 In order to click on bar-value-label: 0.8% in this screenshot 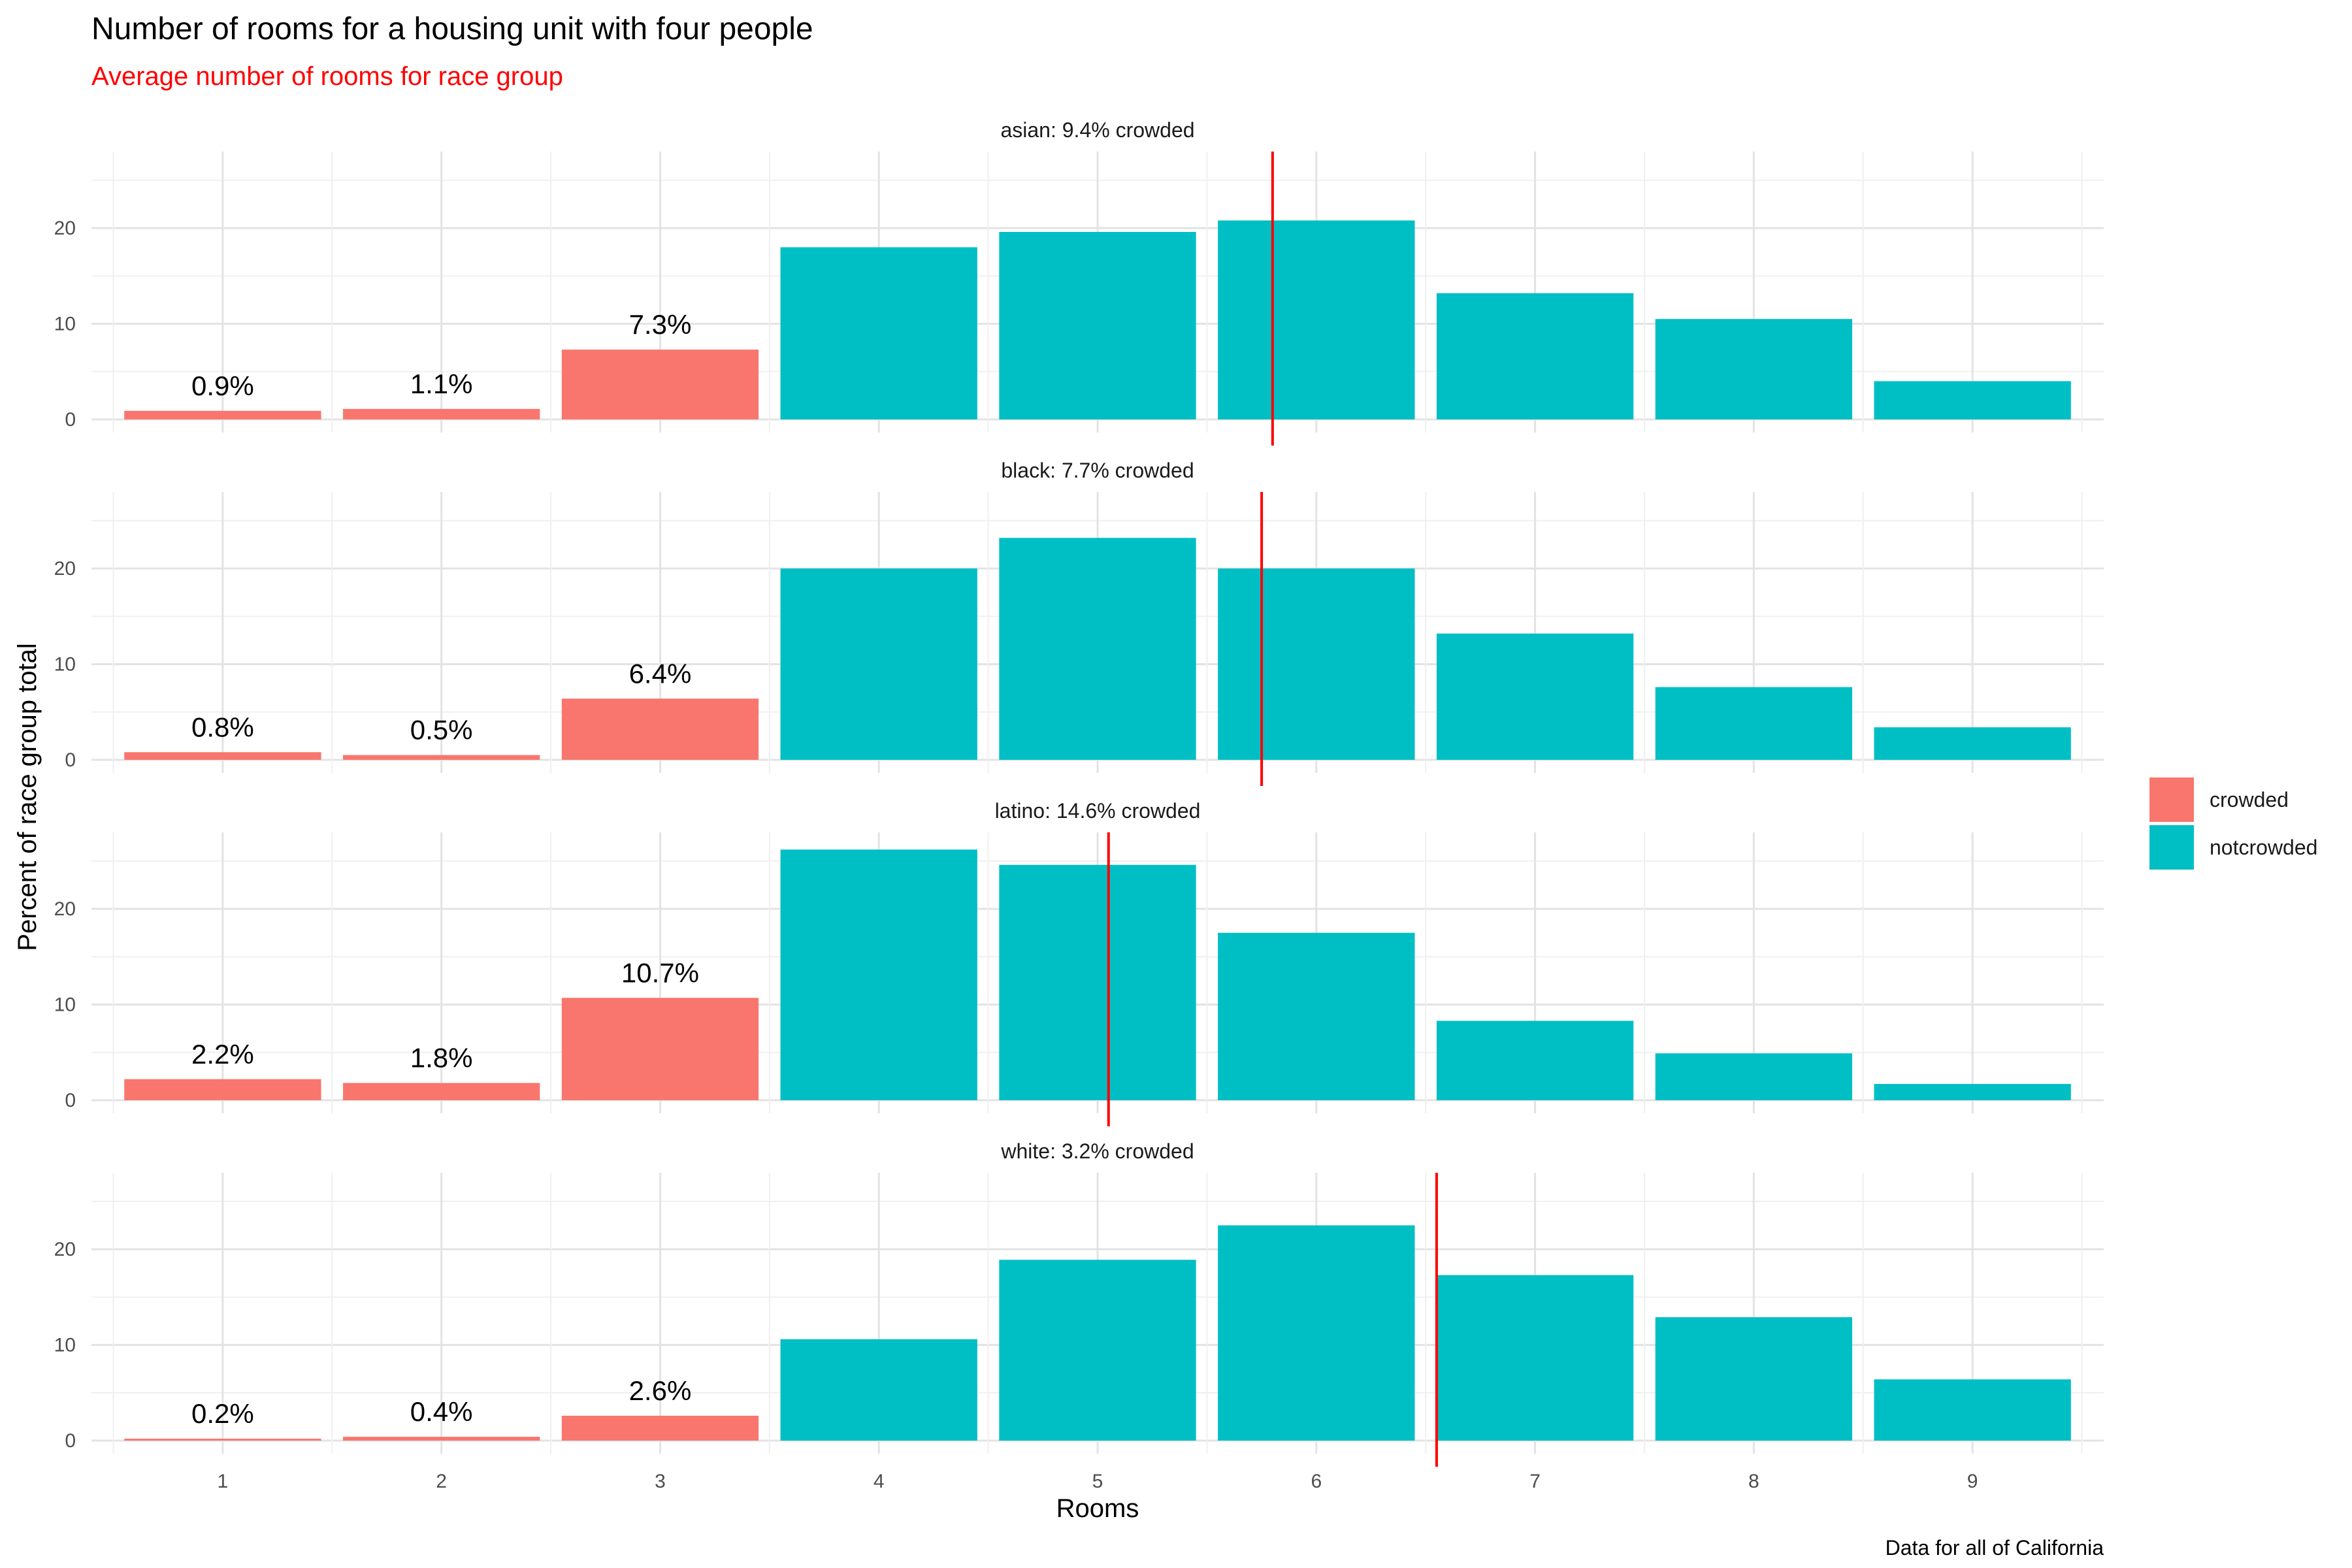, I will do `click(222, 726)`.